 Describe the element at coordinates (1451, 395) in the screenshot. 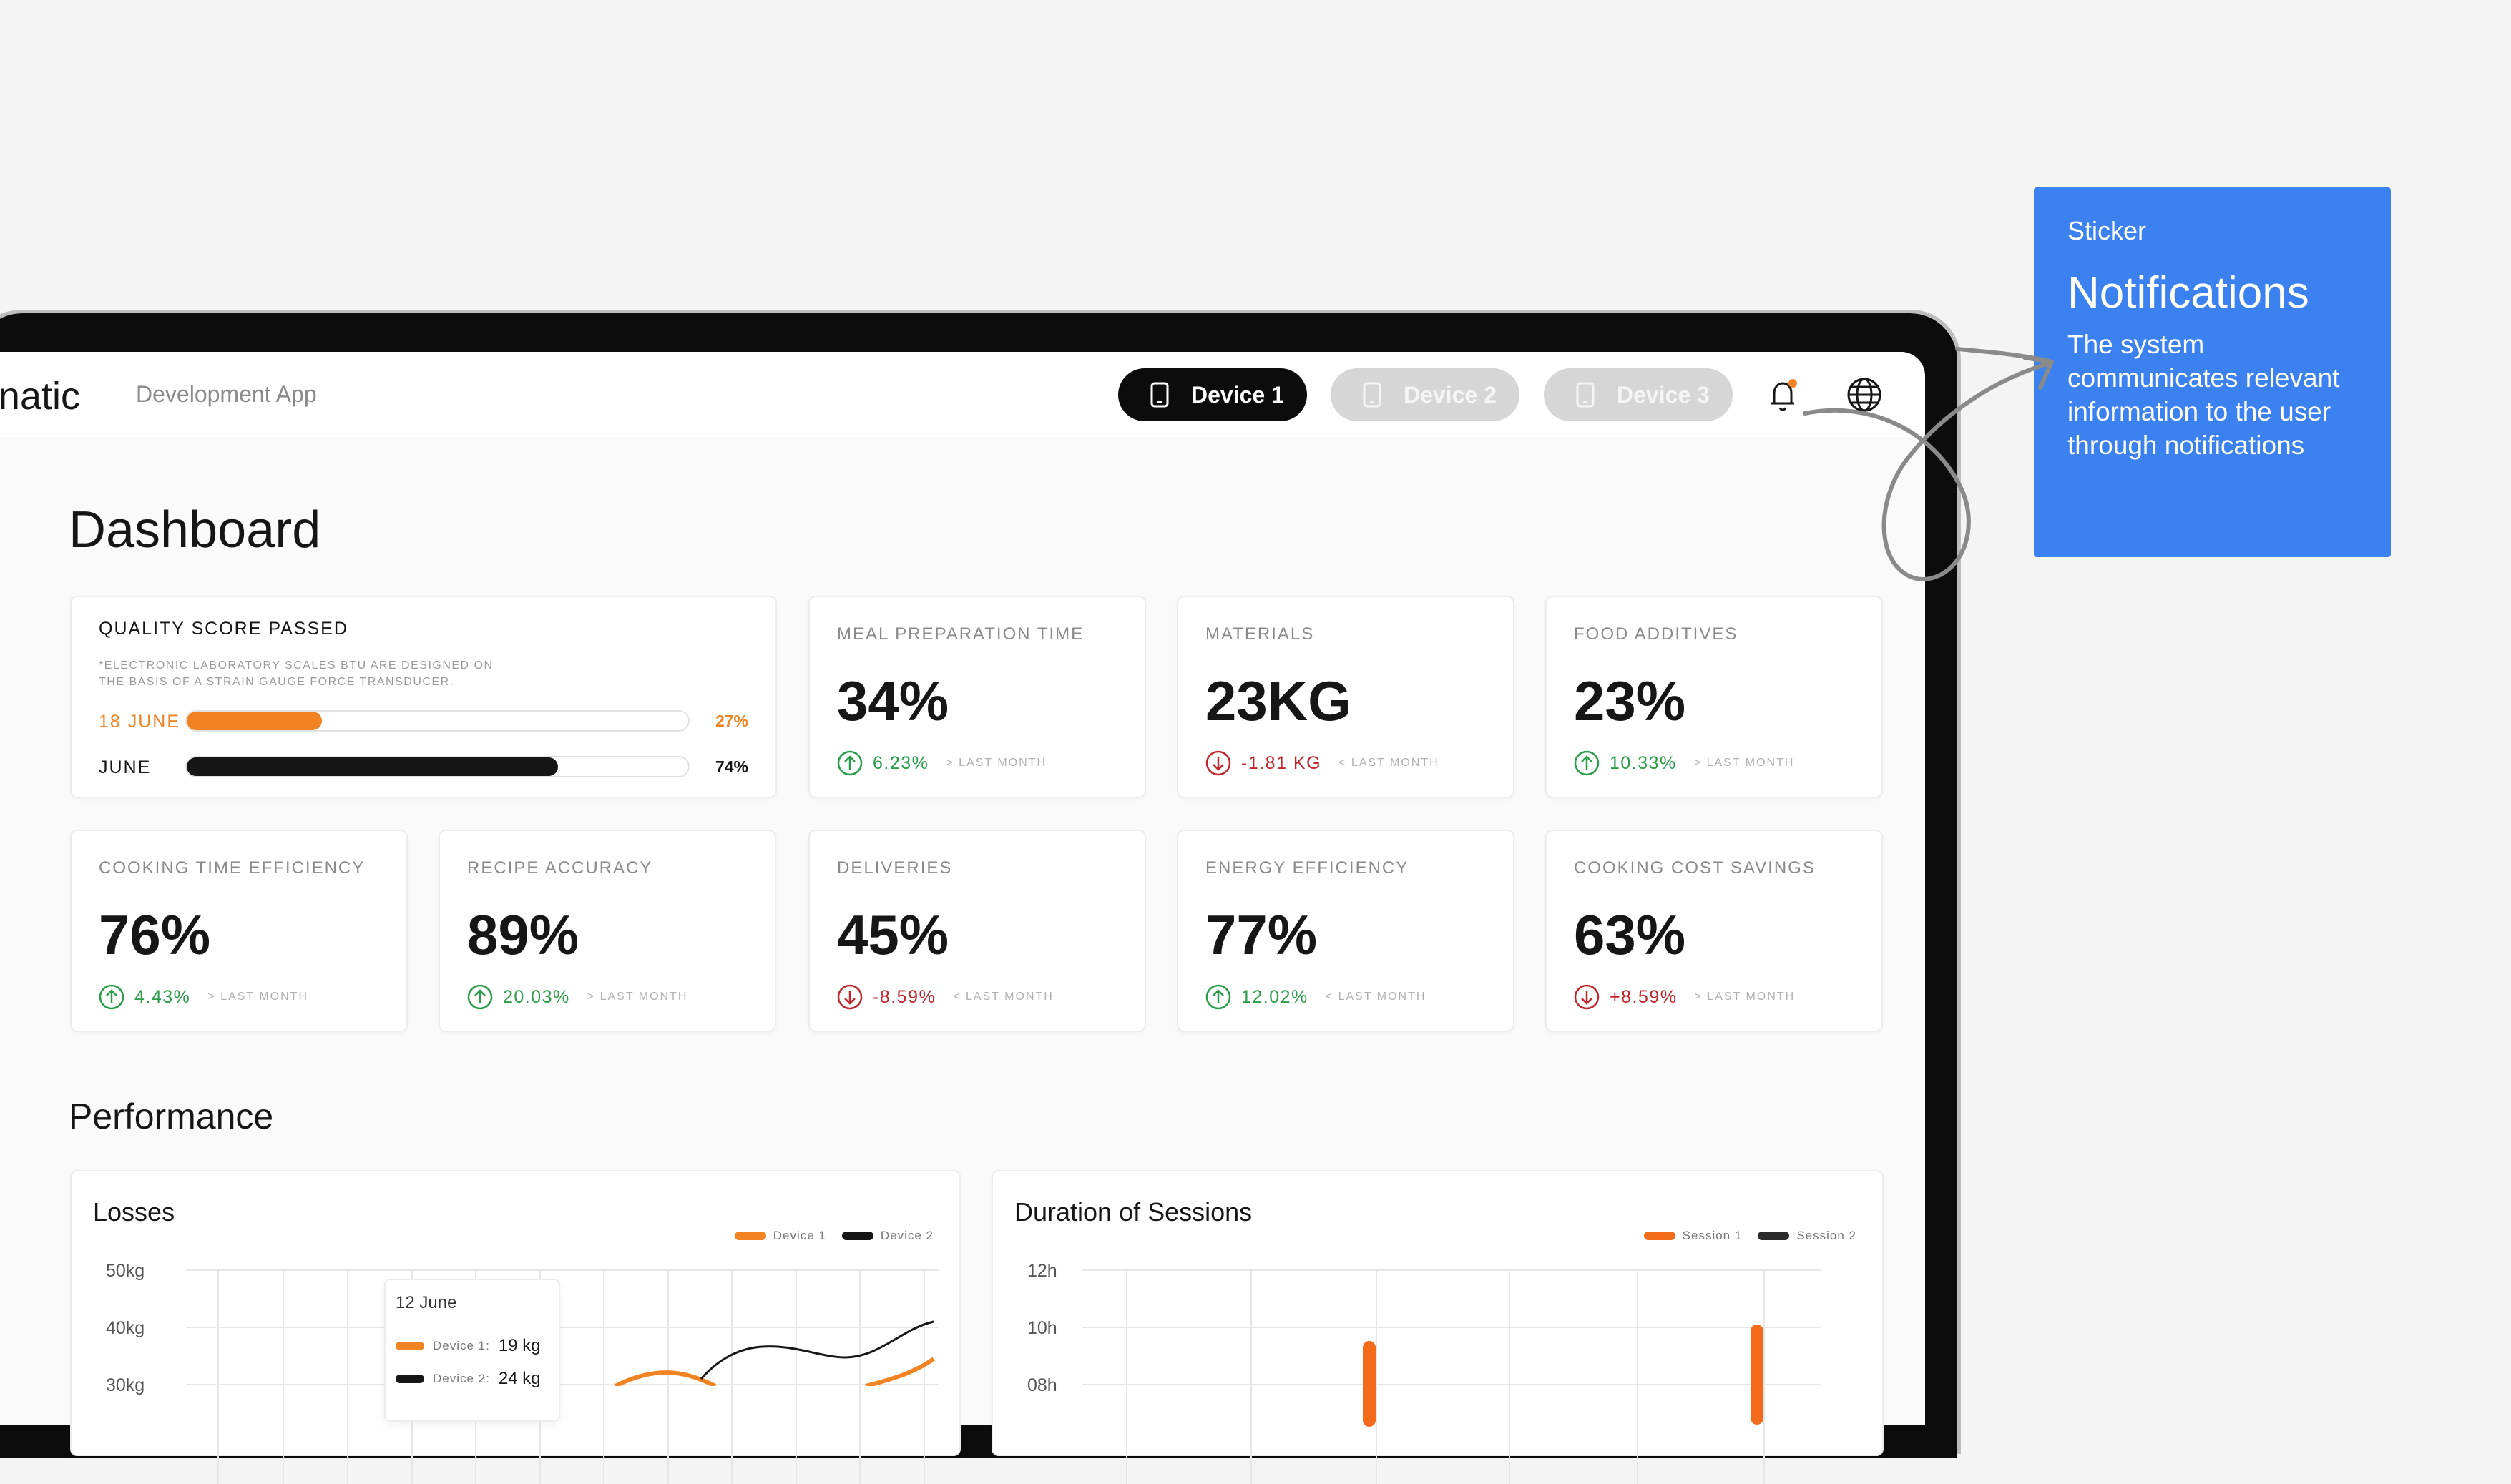

I see `device-tab-label: Device 2` at that location.